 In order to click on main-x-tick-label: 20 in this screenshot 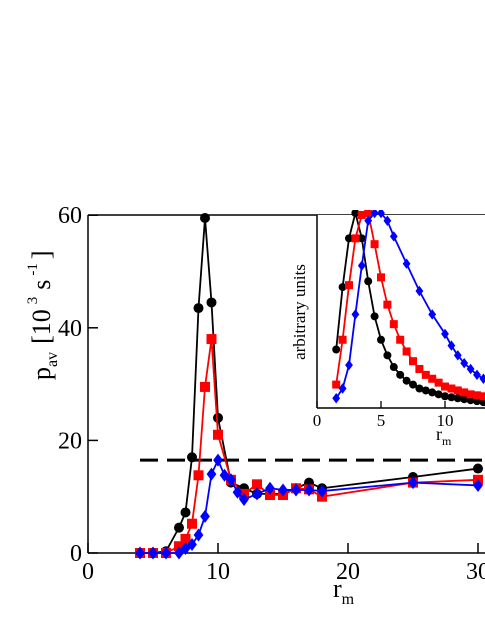, I will do `click(348, 572)`.